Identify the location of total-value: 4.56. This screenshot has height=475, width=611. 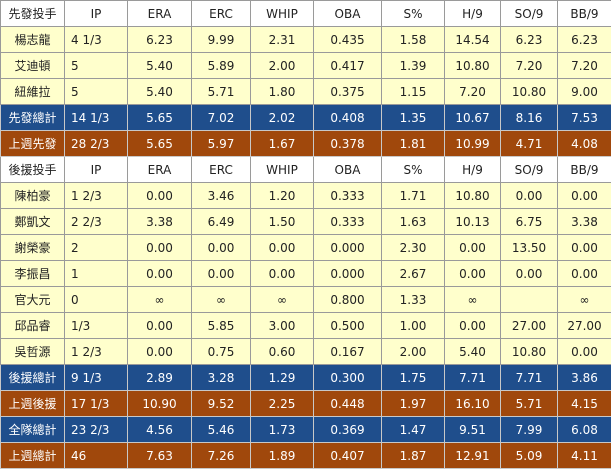
(159, 429).